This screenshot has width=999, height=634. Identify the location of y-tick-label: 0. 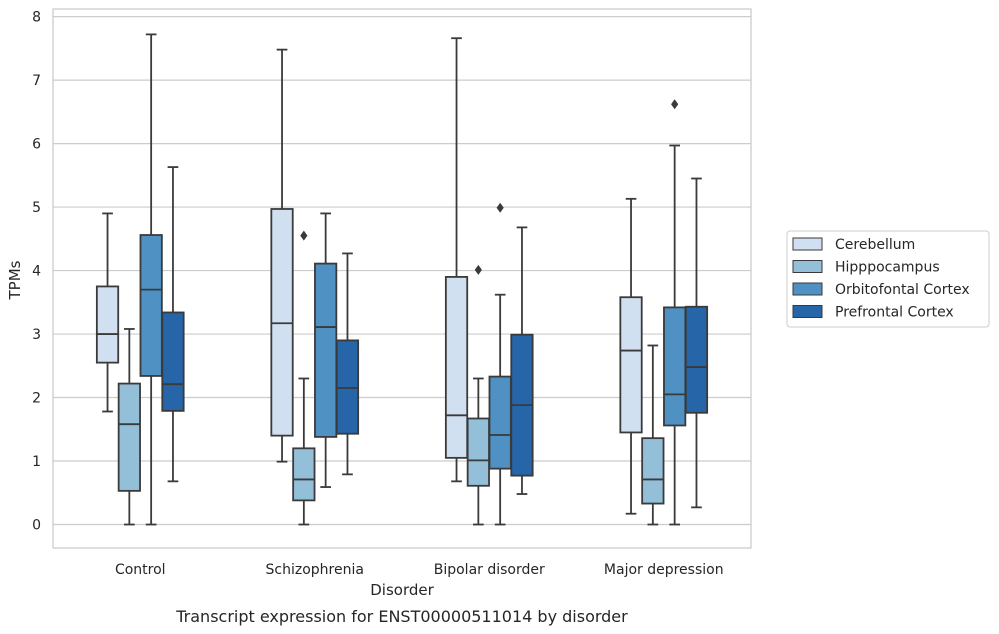
(36, 526).